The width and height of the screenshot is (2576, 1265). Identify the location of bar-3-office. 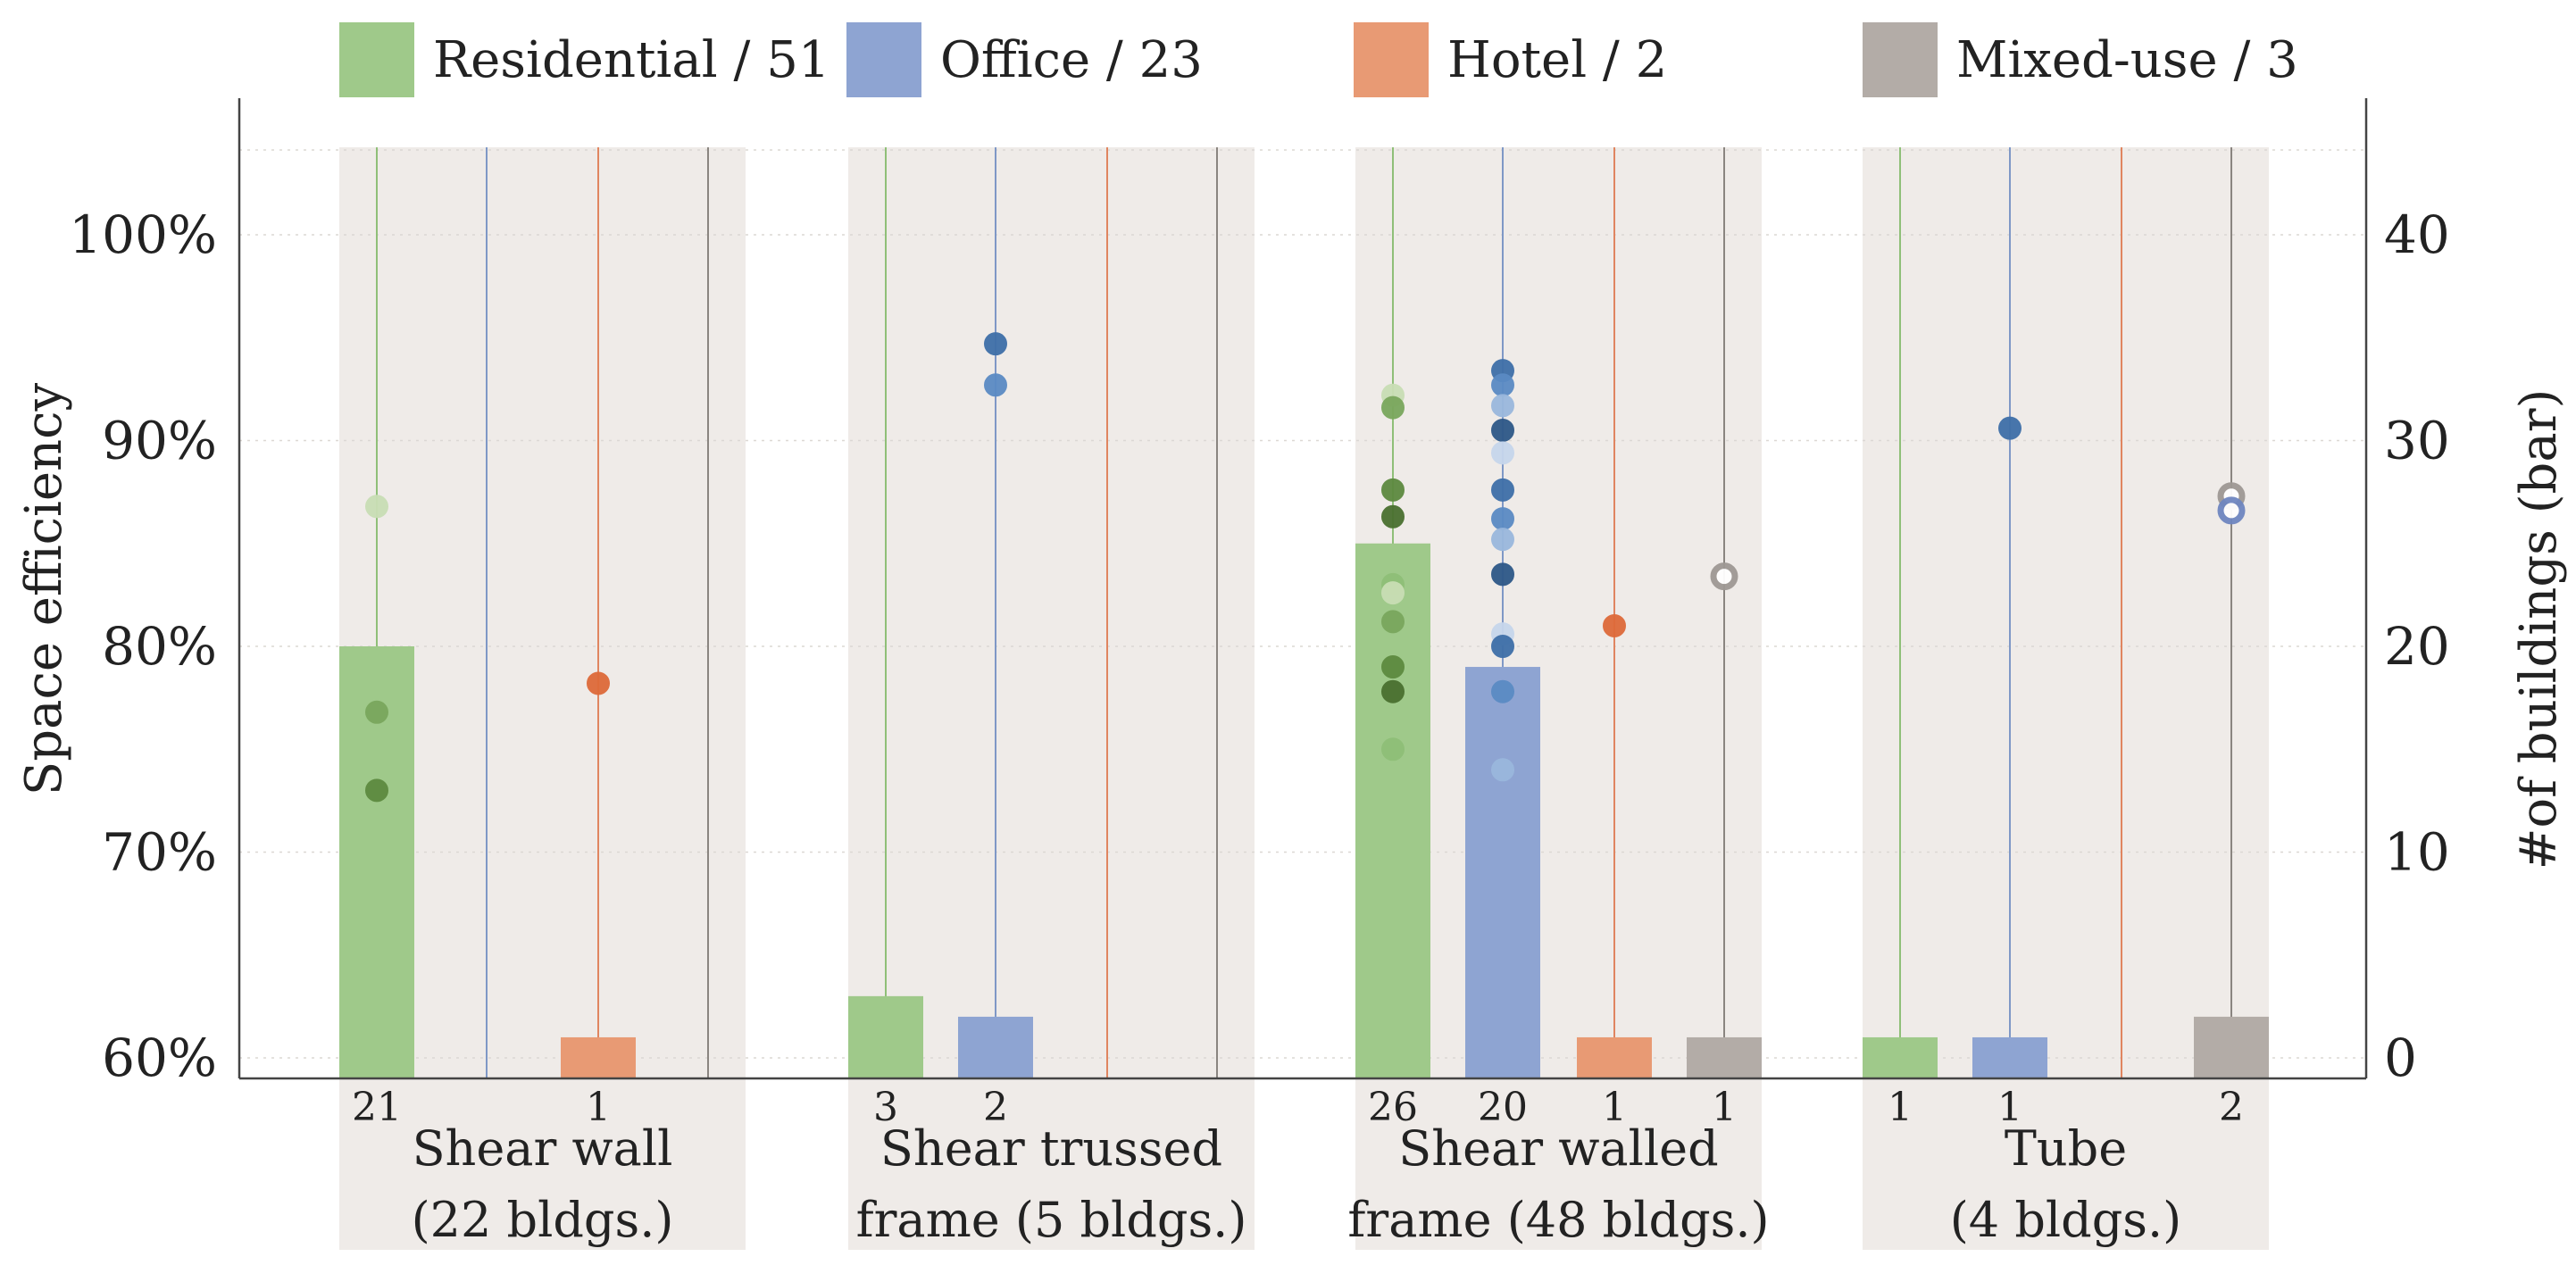
(2009, 1057).